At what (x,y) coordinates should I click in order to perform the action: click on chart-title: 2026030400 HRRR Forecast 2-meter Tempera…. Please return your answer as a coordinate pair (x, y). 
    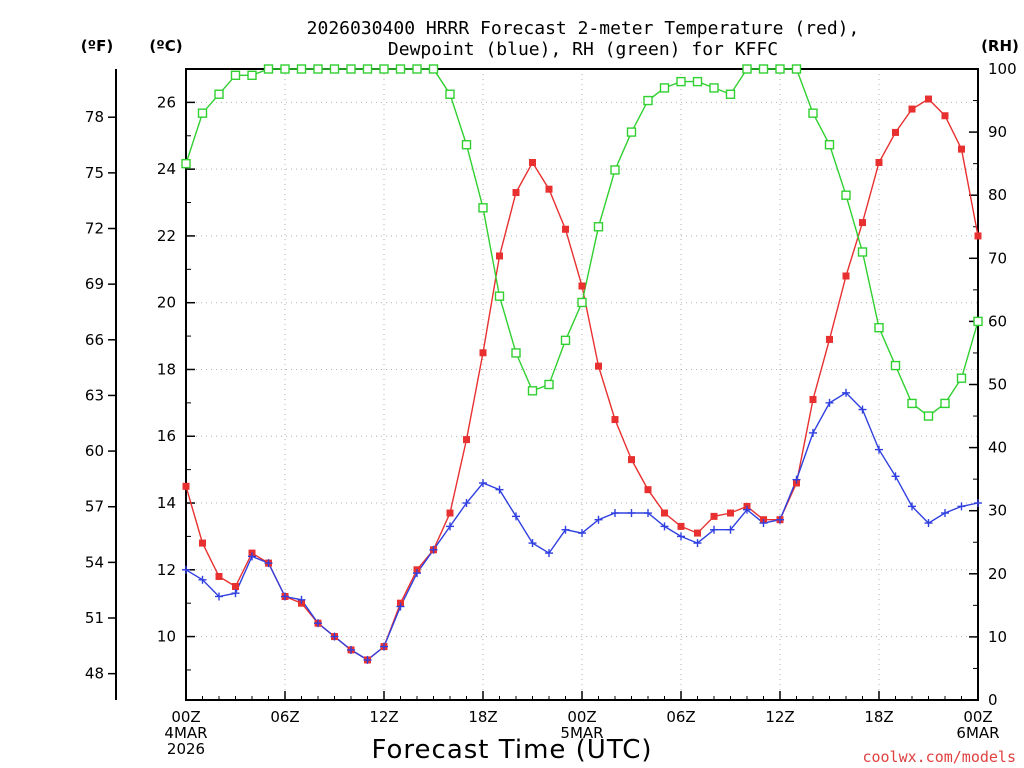
    Looking at the image, I should click on (583, 28).